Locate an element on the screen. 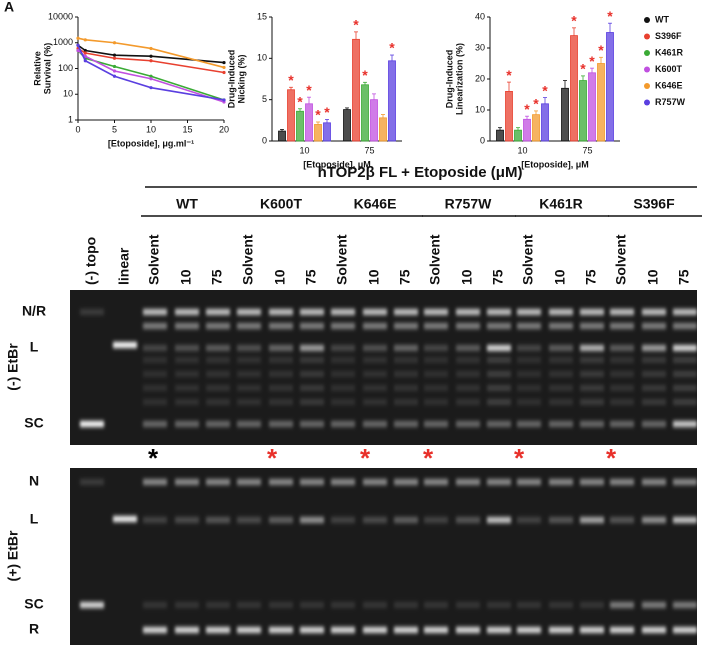 The image size is (706, 647). group-label: S396F is located at coordinates (654, 204).